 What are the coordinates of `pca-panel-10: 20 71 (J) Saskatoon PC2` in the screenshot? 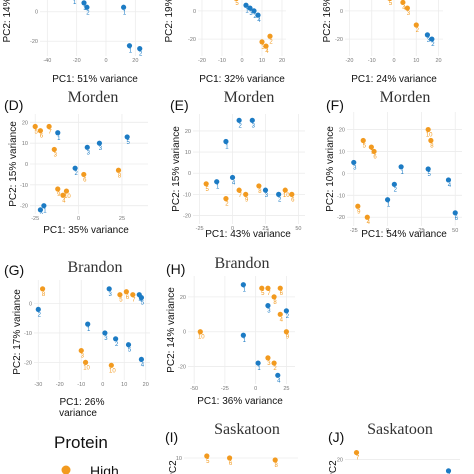 It's located at (394, 447).